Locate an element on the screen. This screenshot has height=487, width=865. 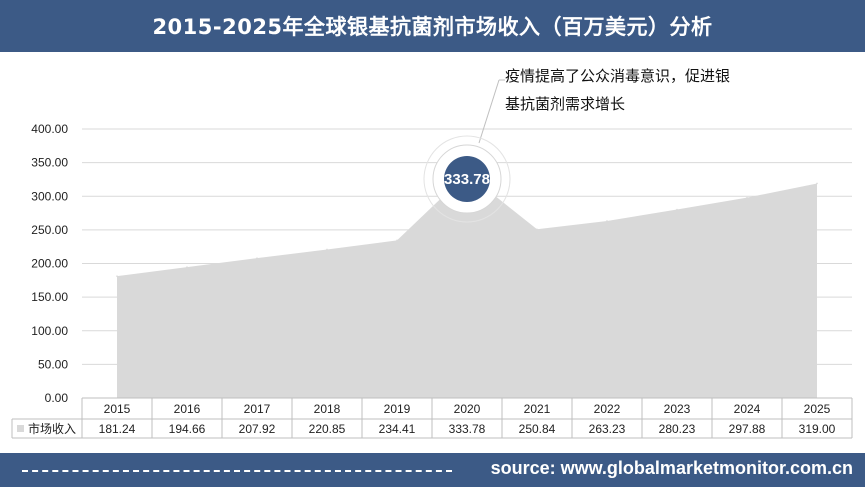
x-tick-label: 2025 is located at coordinates (817, 409).